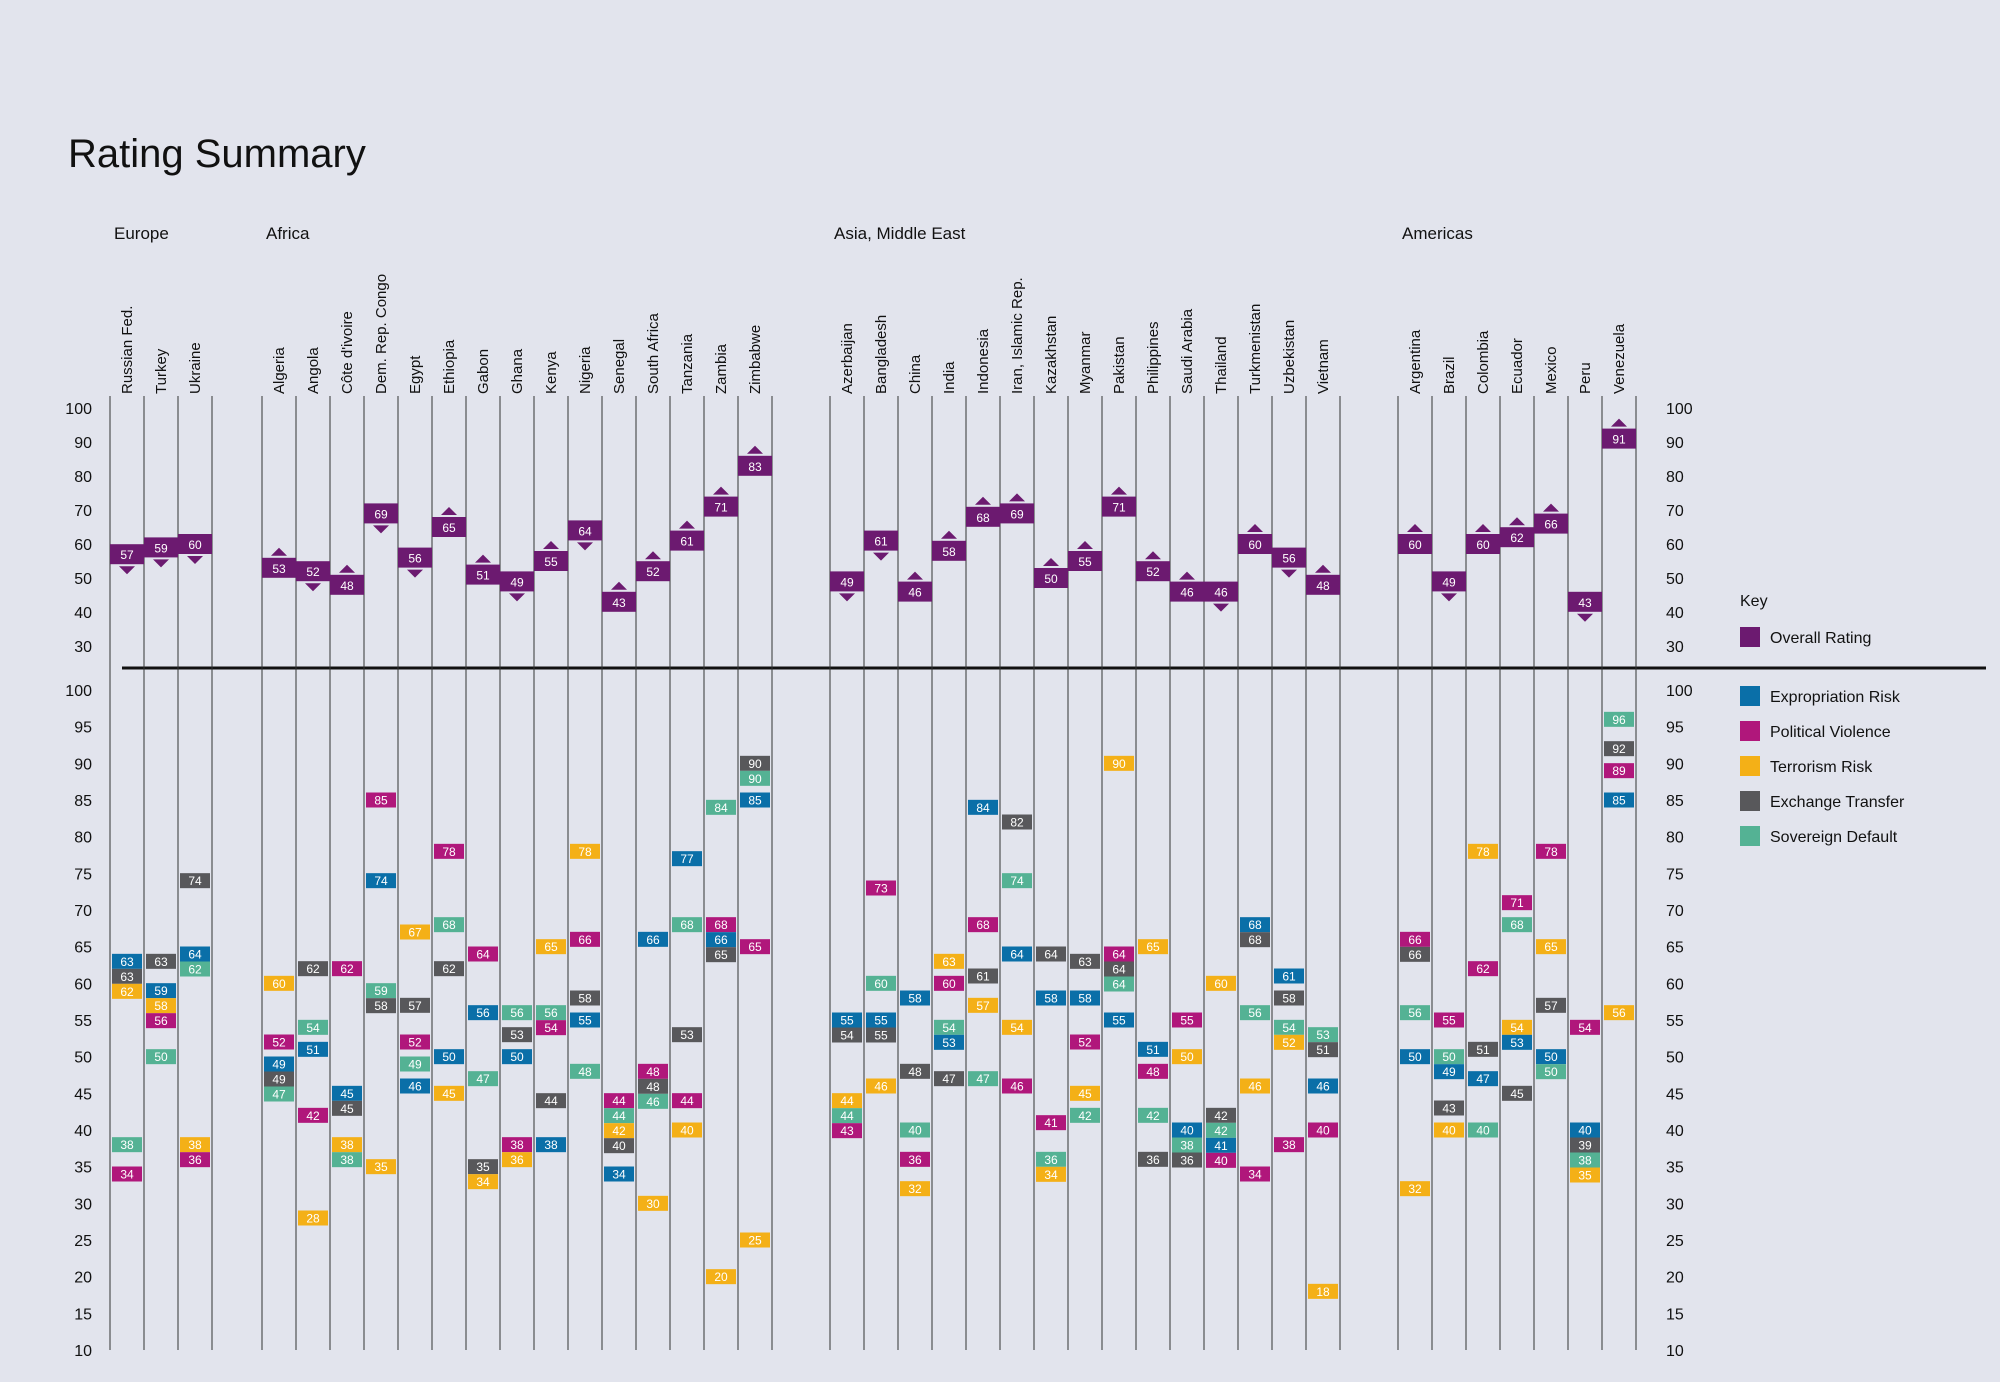  What do you see at coordinates (1517, 1094) in the screenshot?
I see `exchange-risk-label: 45` at bounding box center [1517, 1094].